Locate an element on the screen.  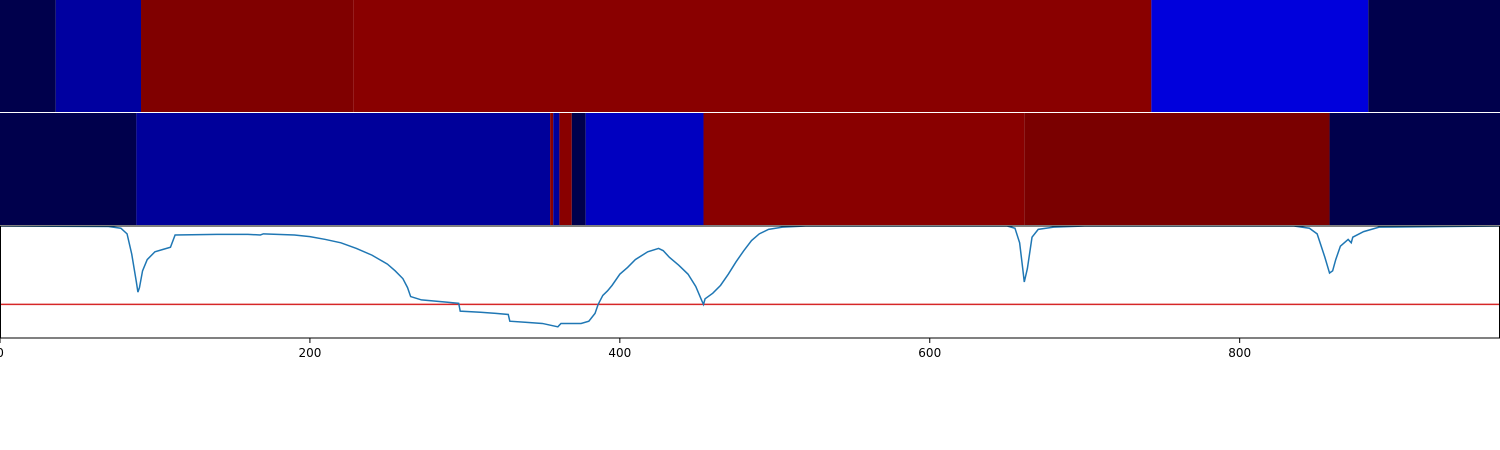
x-tick-label-0: 0 is located at coordinates (2, 353).